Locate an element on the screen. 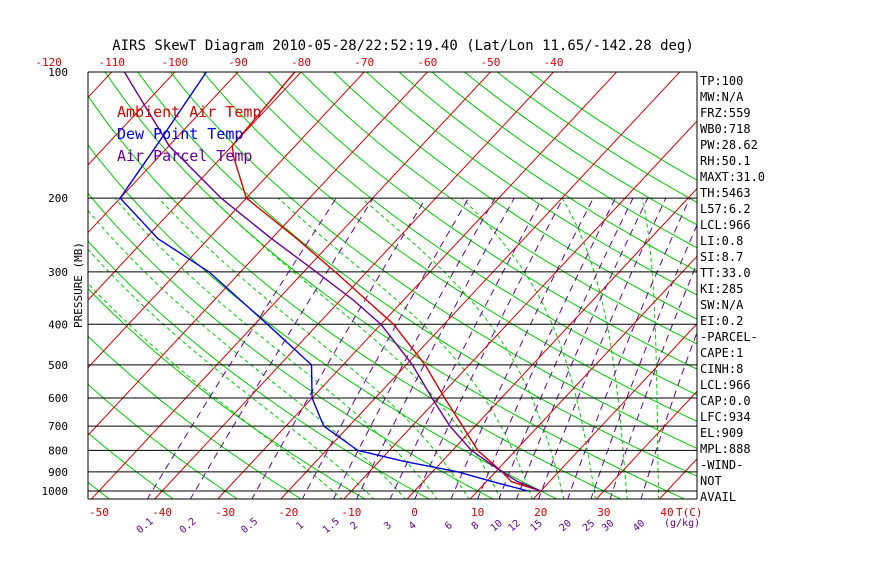  mixing-ratio-label: 0.5 is located at coordinates (249, 526).